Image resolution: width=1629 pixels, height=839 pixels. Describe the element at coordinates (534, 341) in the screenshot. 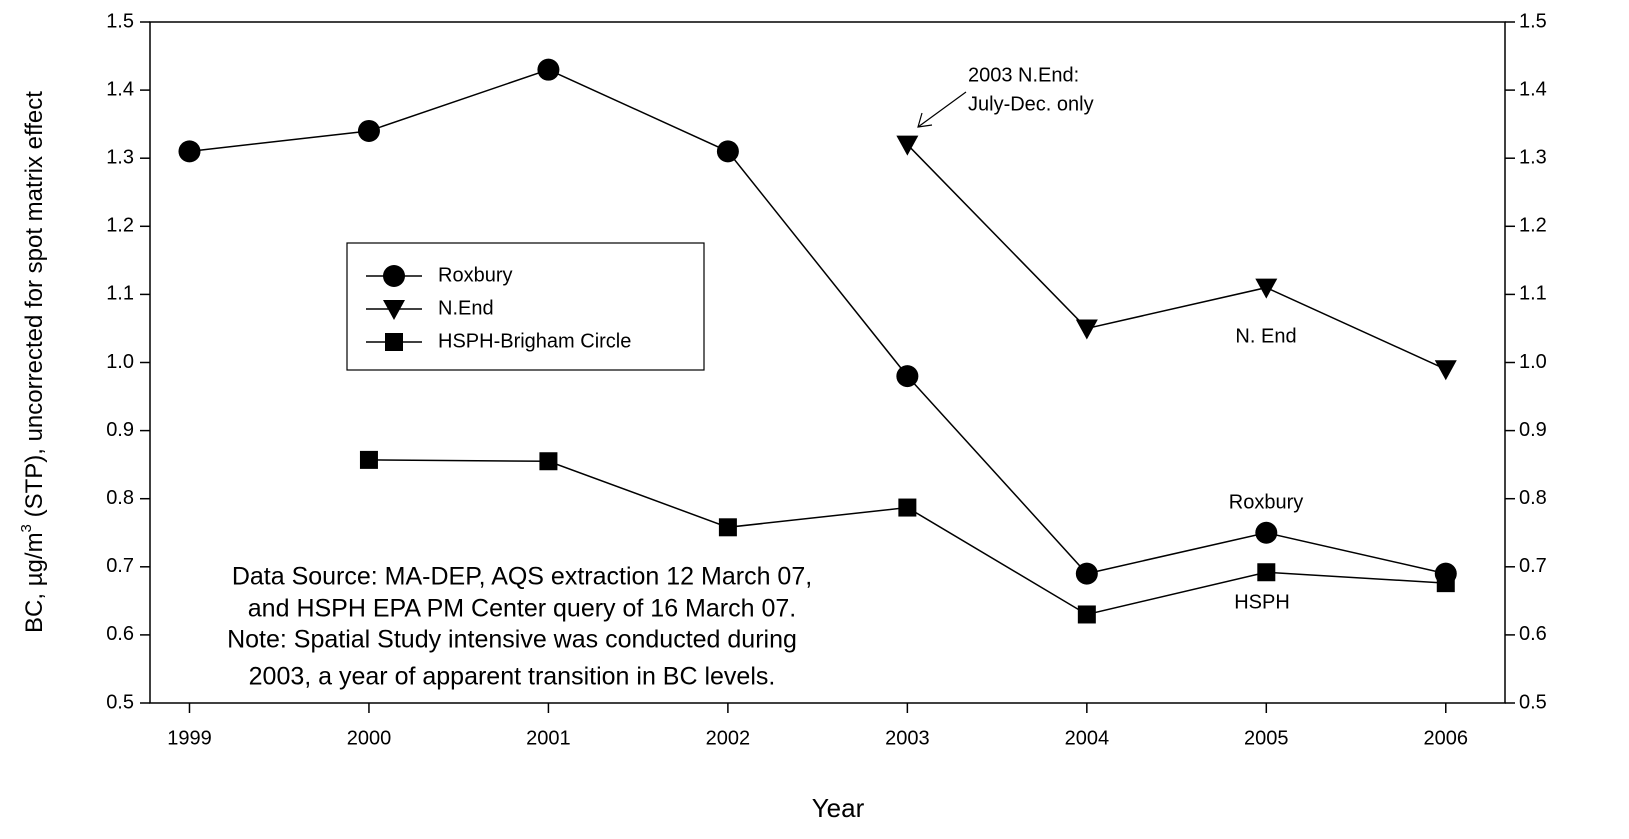

I see `legend-label: HSPH-Brigham Circle` at that location.